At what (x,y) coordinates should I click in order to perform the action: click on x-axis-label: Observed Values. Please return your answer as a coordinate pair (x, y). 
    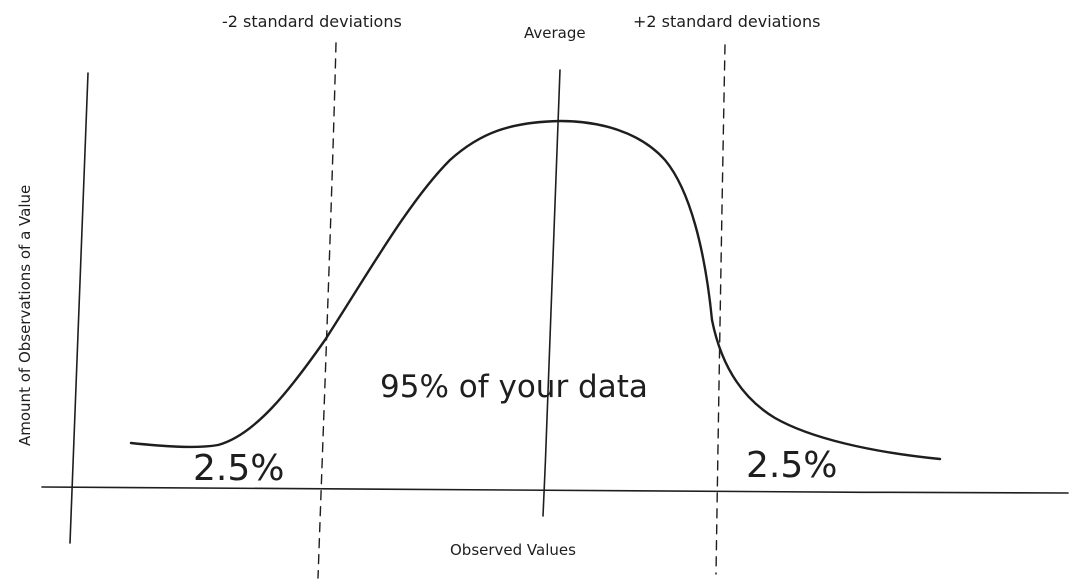
    Looking at the image, I should click on (513, 550).